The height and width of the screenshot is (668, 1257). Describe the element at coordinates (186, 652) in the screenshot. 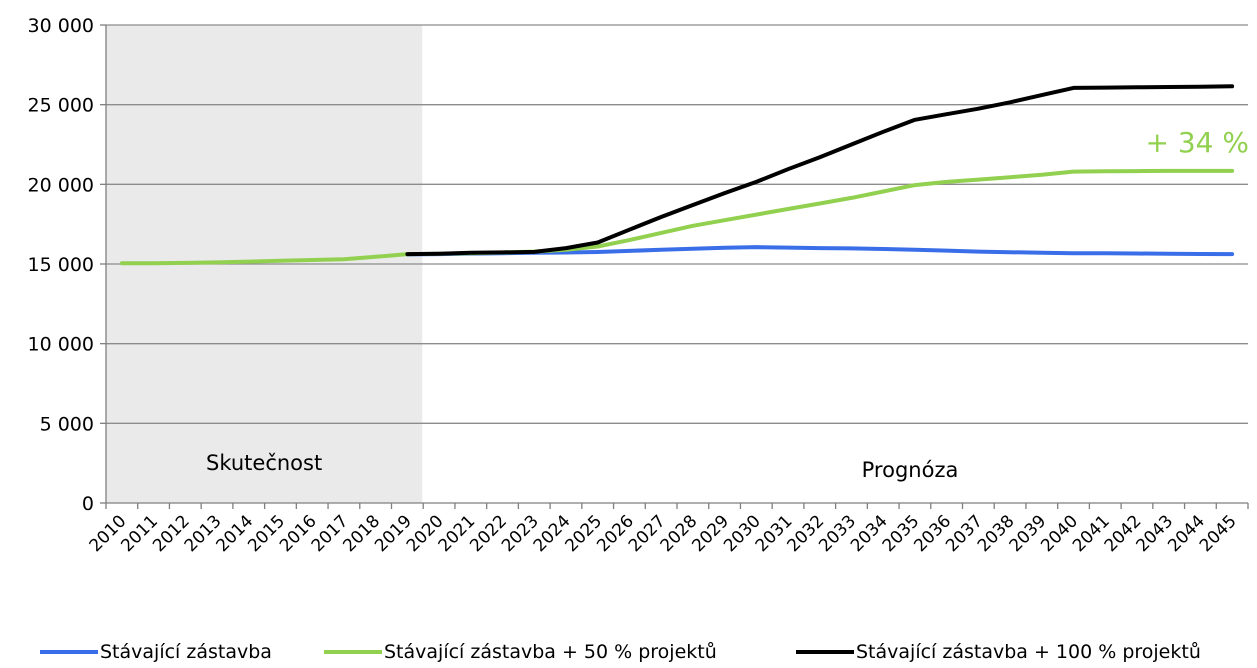

I see `legend-label: Stávající zástavba` at that location.